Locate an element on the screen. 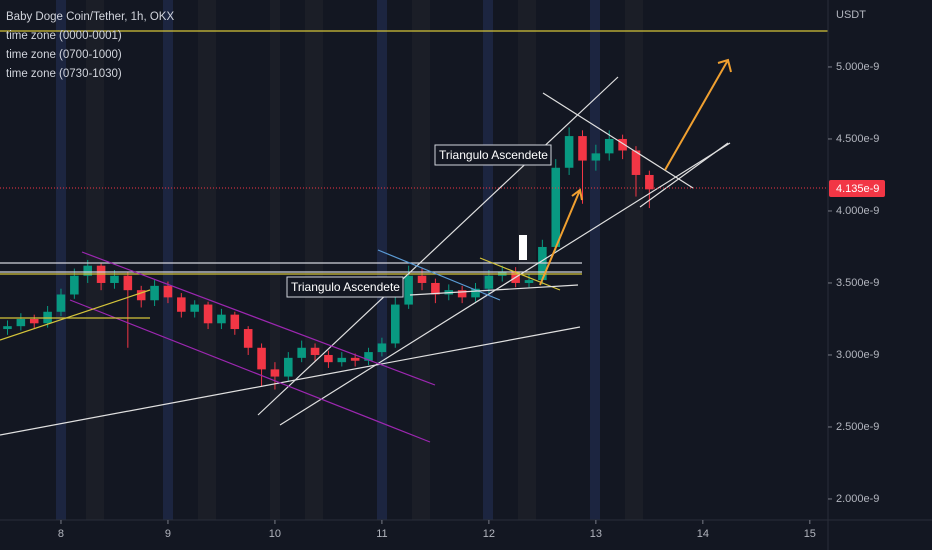  last-price-label: 4.135e-9 is located at coordinates (857, 189).